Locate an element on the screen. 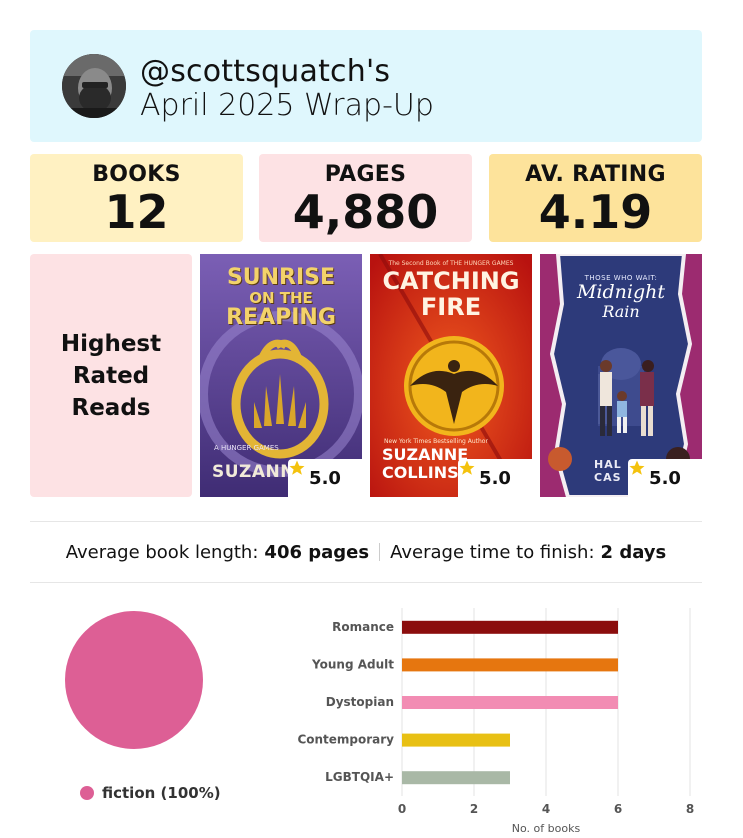 The height and width of the screenshot is (838, 743). cover-title-line2: Rain is located at coordinates (621, 311).